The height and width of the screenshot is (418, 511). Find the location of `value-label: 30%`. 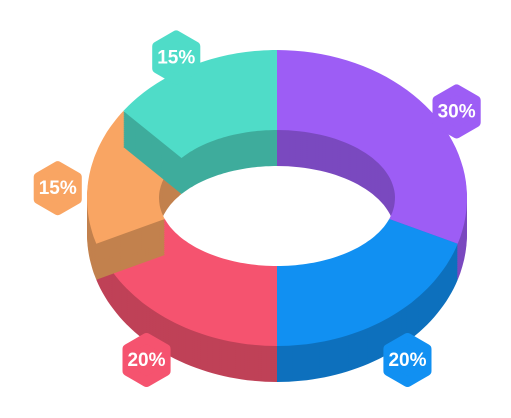

value-label: 30% is located at coordinates (457, 111).